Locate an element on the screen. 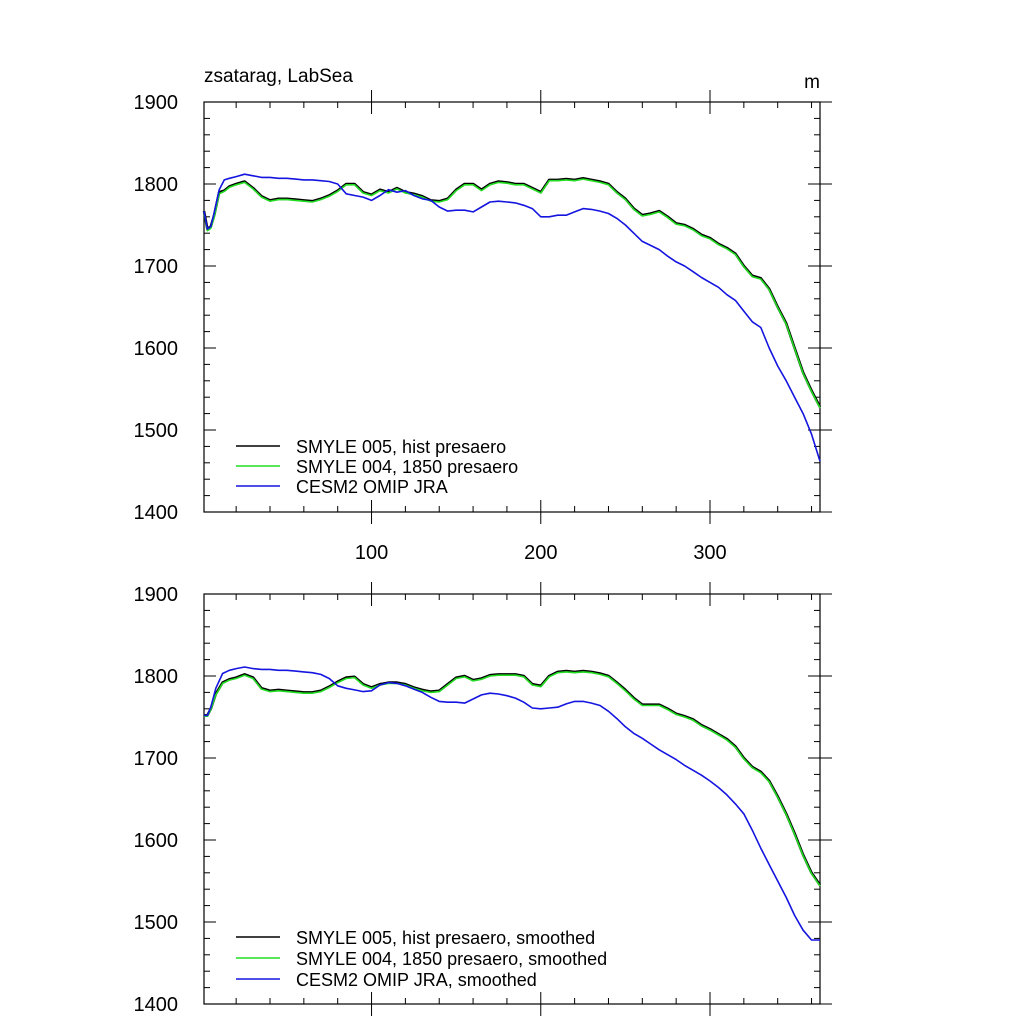  legend-label: CESM2 OMIP JRA is located at coordinates (372, 487).